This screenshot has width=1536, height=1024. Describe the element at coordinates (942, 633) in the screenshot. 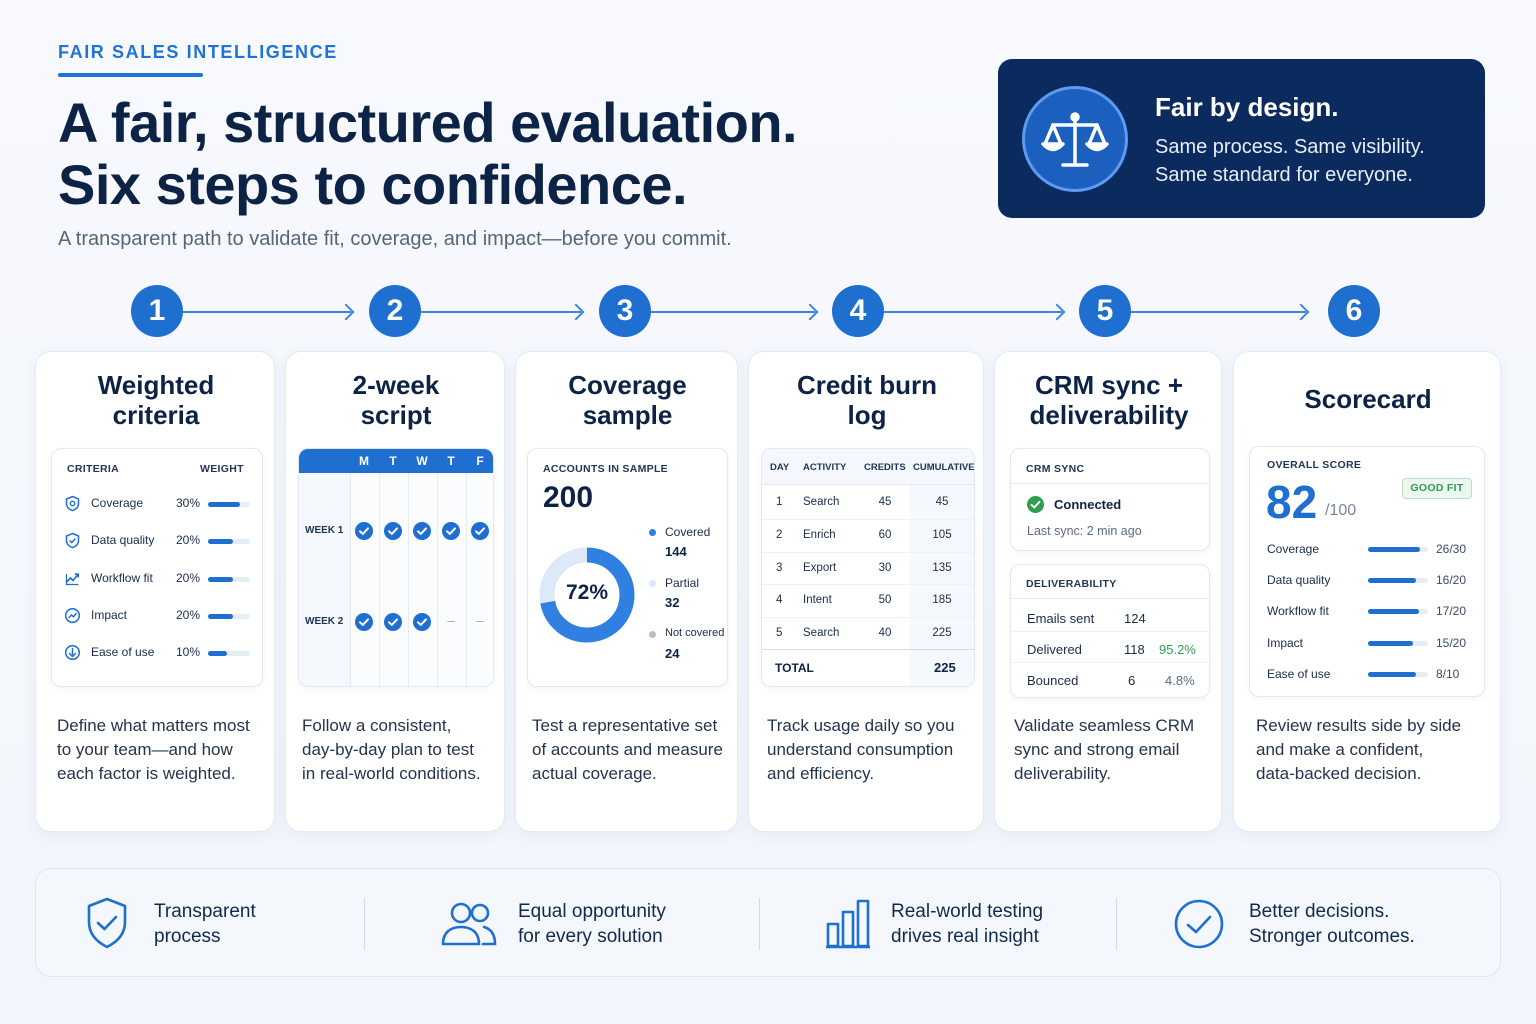

I see `credit-cell: 225` at that location.